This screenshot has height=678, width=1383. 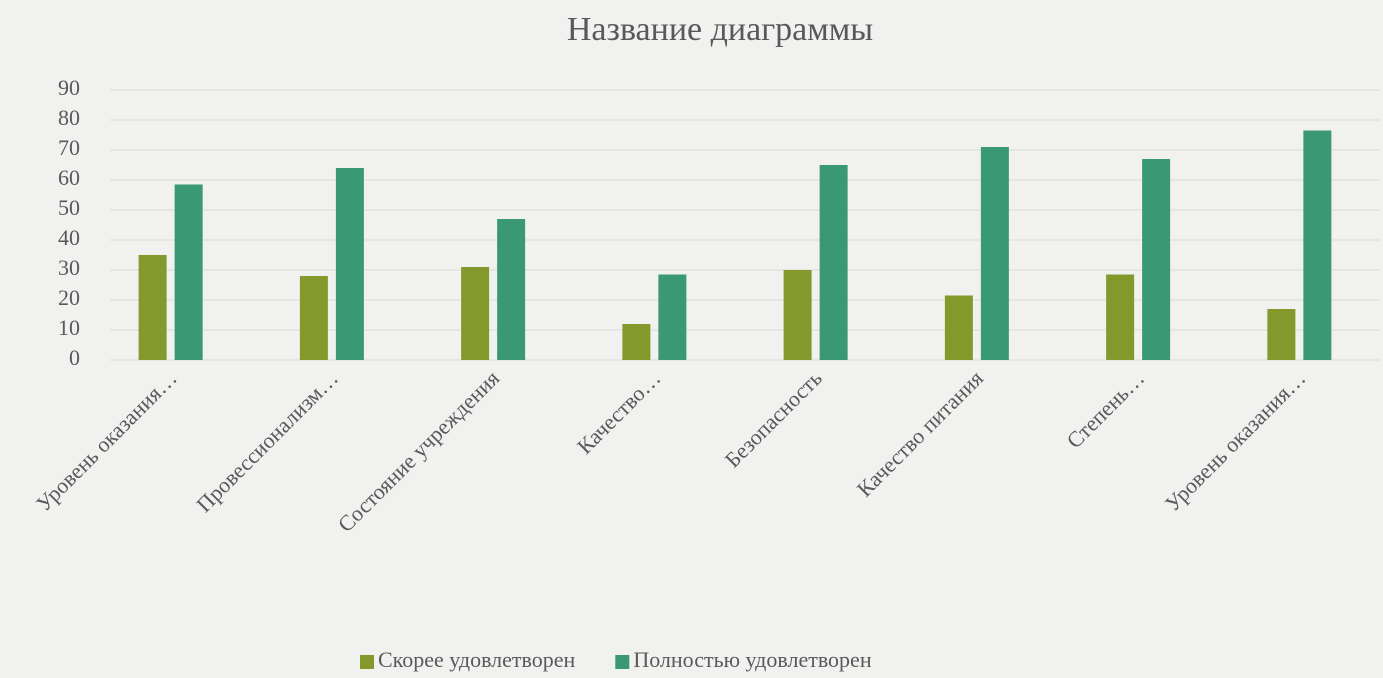 What do you see at coordinates (69, 207) in the screenshot?
I see `y-tick-label: 50` at bounding box center [69, 207].